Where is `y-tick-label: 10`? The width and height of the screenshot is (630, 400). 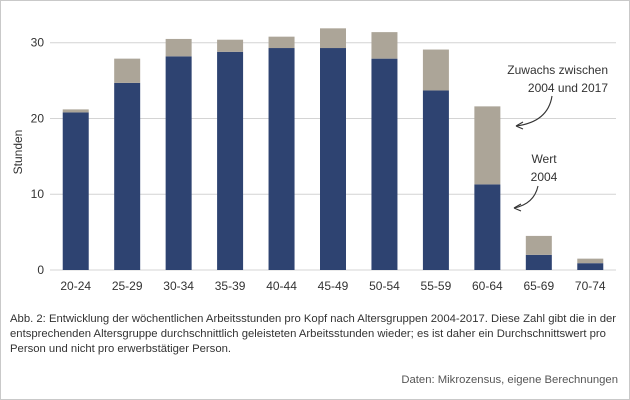 y-tick-label: 10 is located at coordinates (38, 194).